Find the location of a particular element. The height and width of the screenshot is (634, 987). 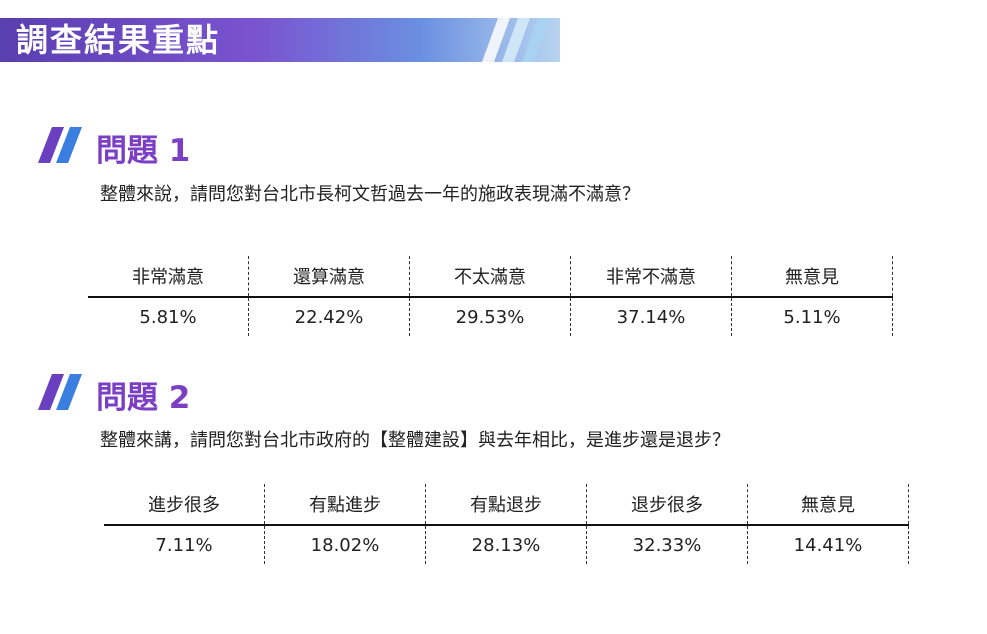

table-cell: 5.81% is located at coordinates (168, 316).